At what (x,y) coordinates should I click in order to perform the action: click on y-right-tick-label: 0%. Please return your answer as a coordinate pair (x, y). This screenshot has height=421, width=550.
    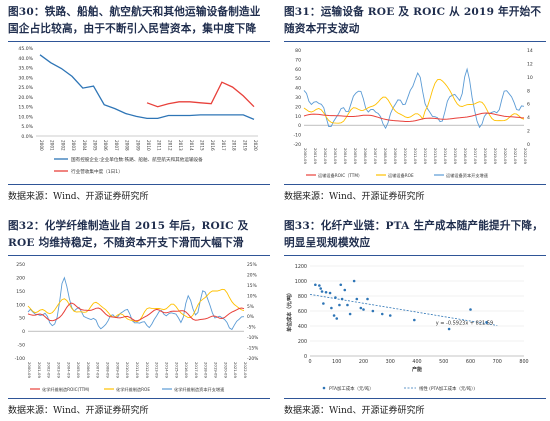
    Looking at the image, I should click on (250, 317).